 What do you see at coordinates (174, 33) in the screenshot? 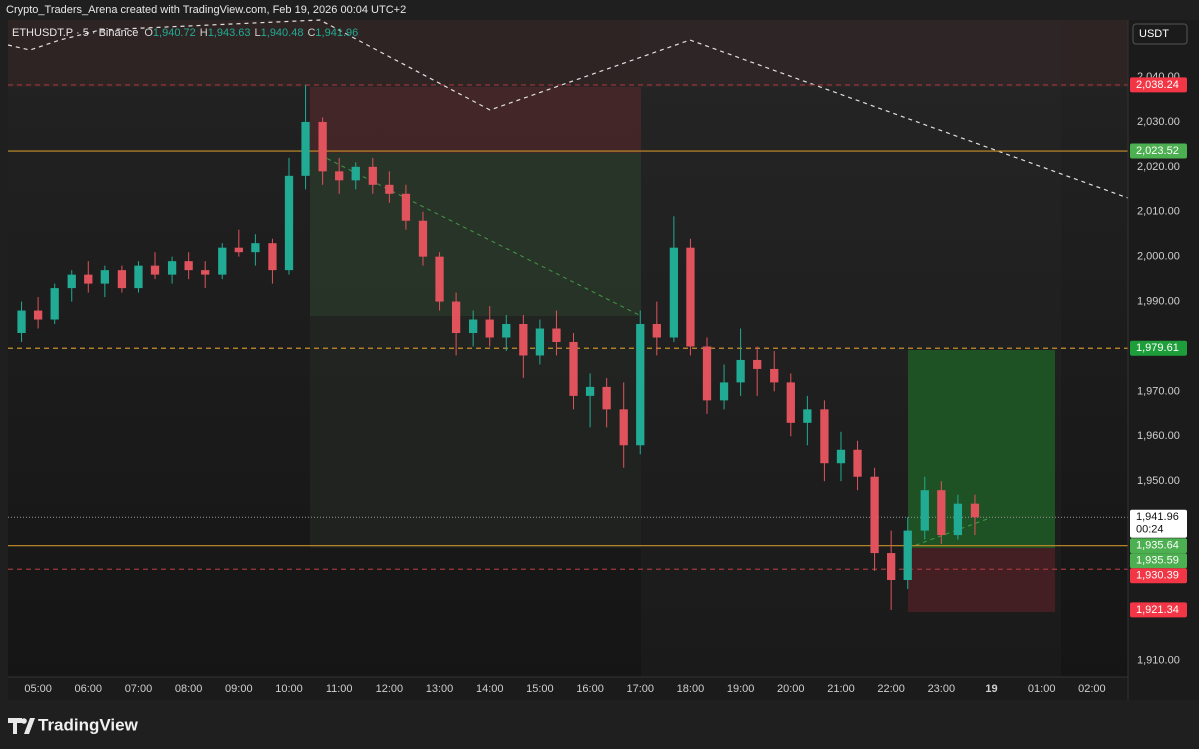
I see `ohlc-value: 1,940.72` at bounding box center [174, 33].